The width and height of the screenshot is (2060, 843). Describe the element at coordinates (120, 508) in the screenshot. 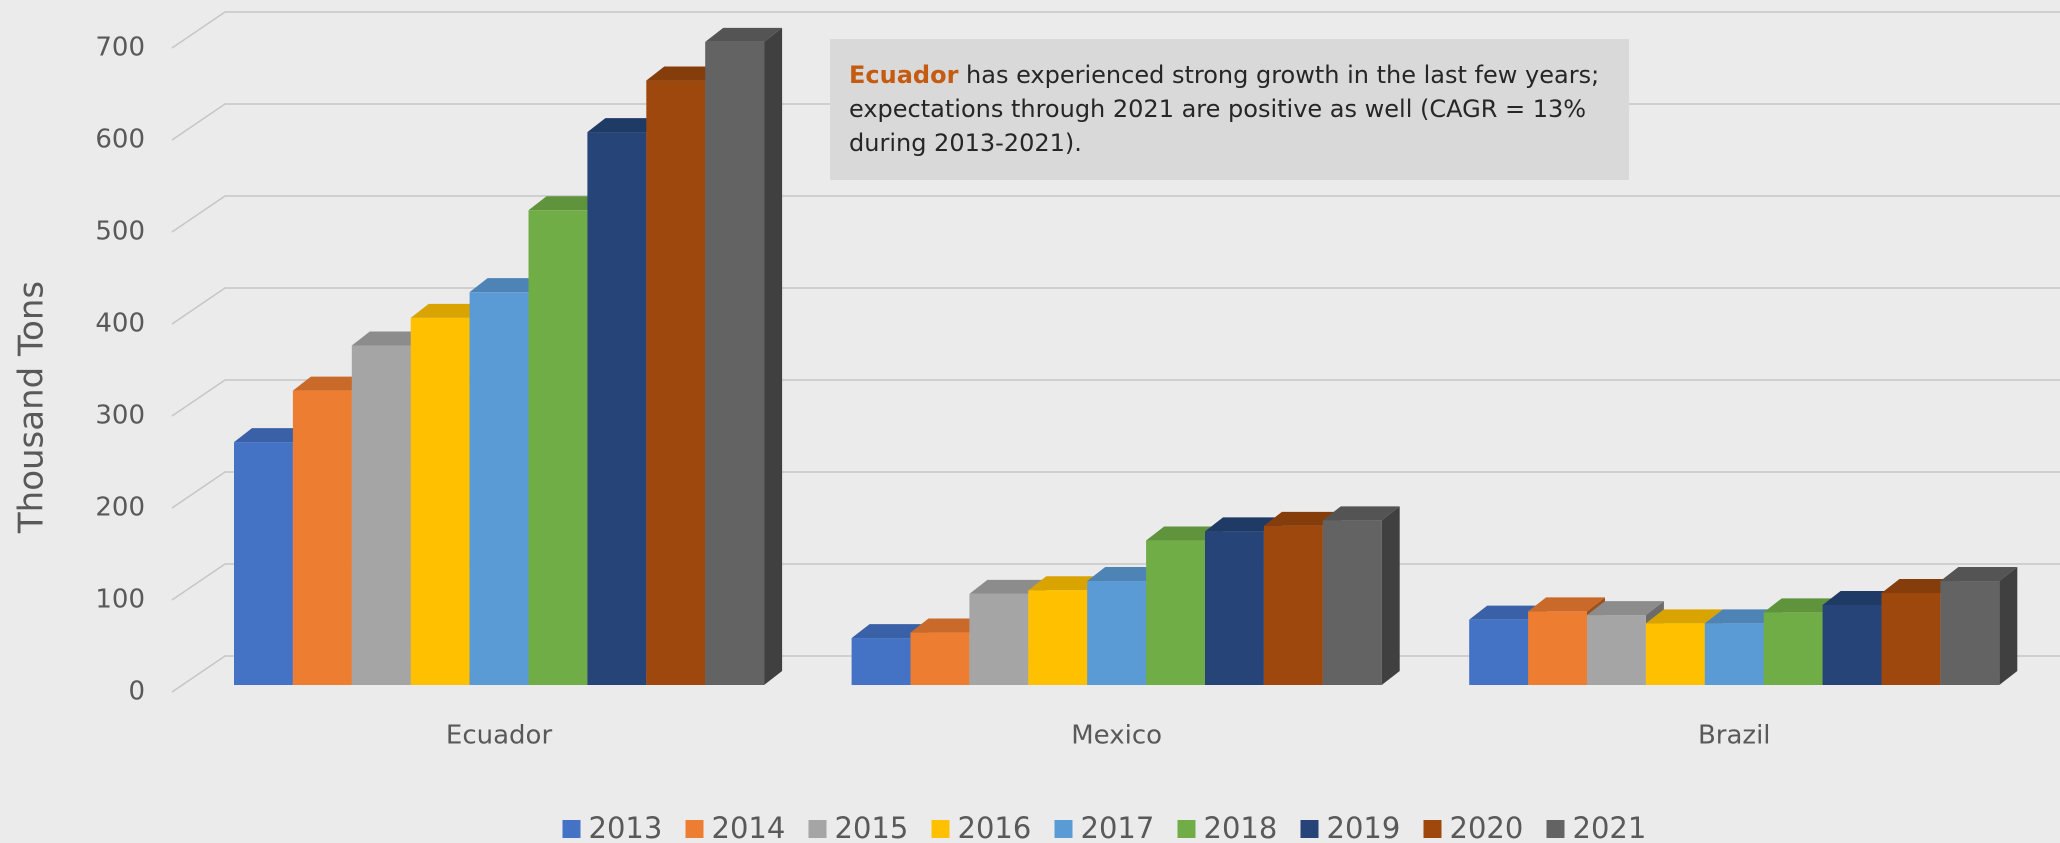

I see `y-tick-label: 200` at that location.